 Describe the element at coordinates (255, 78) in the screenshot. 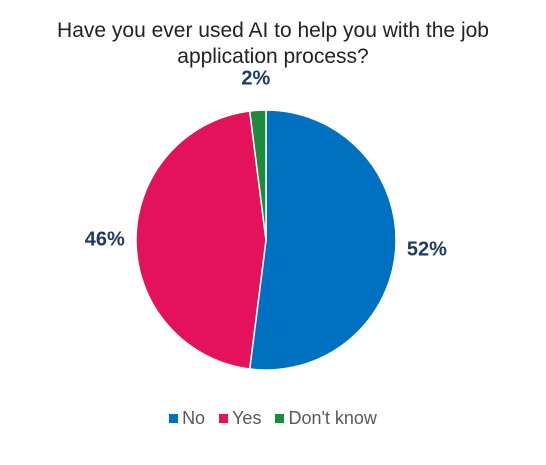

I see `value-label: 2%` at that location.